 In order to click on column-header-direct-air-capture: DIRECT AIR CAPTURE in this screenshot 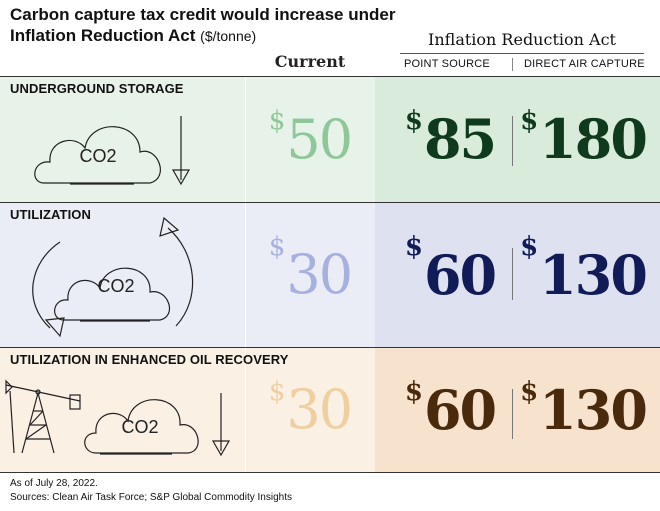, I will do `click(584, 64)`.